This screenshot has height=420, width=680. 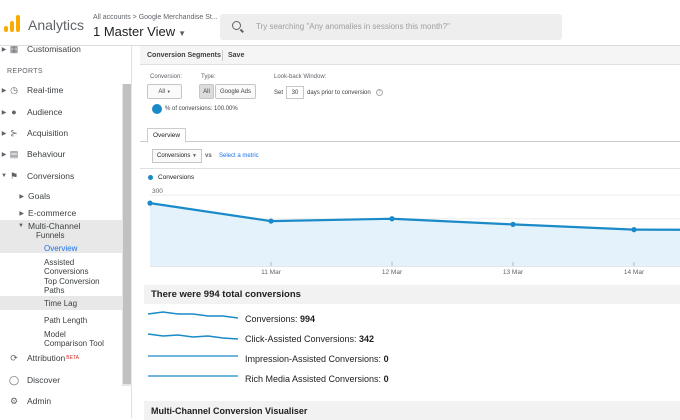 I want to click on flag-icon: ⚑, so click(x=14, y=175).